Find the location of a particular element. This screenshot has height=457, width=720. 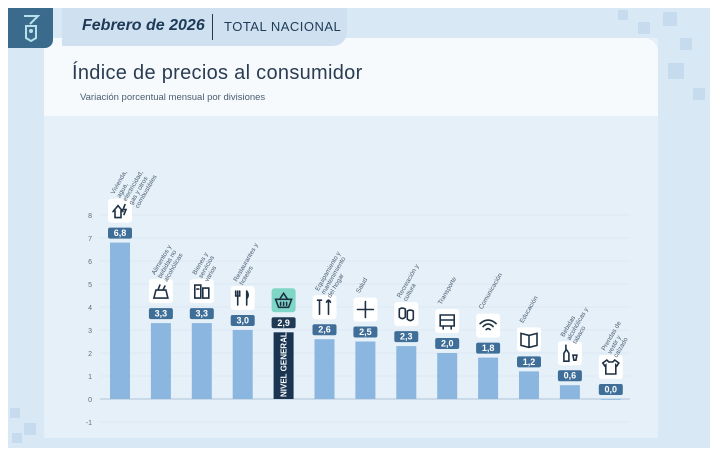

data-label: 1,8 is located at coordinates (488, 348).